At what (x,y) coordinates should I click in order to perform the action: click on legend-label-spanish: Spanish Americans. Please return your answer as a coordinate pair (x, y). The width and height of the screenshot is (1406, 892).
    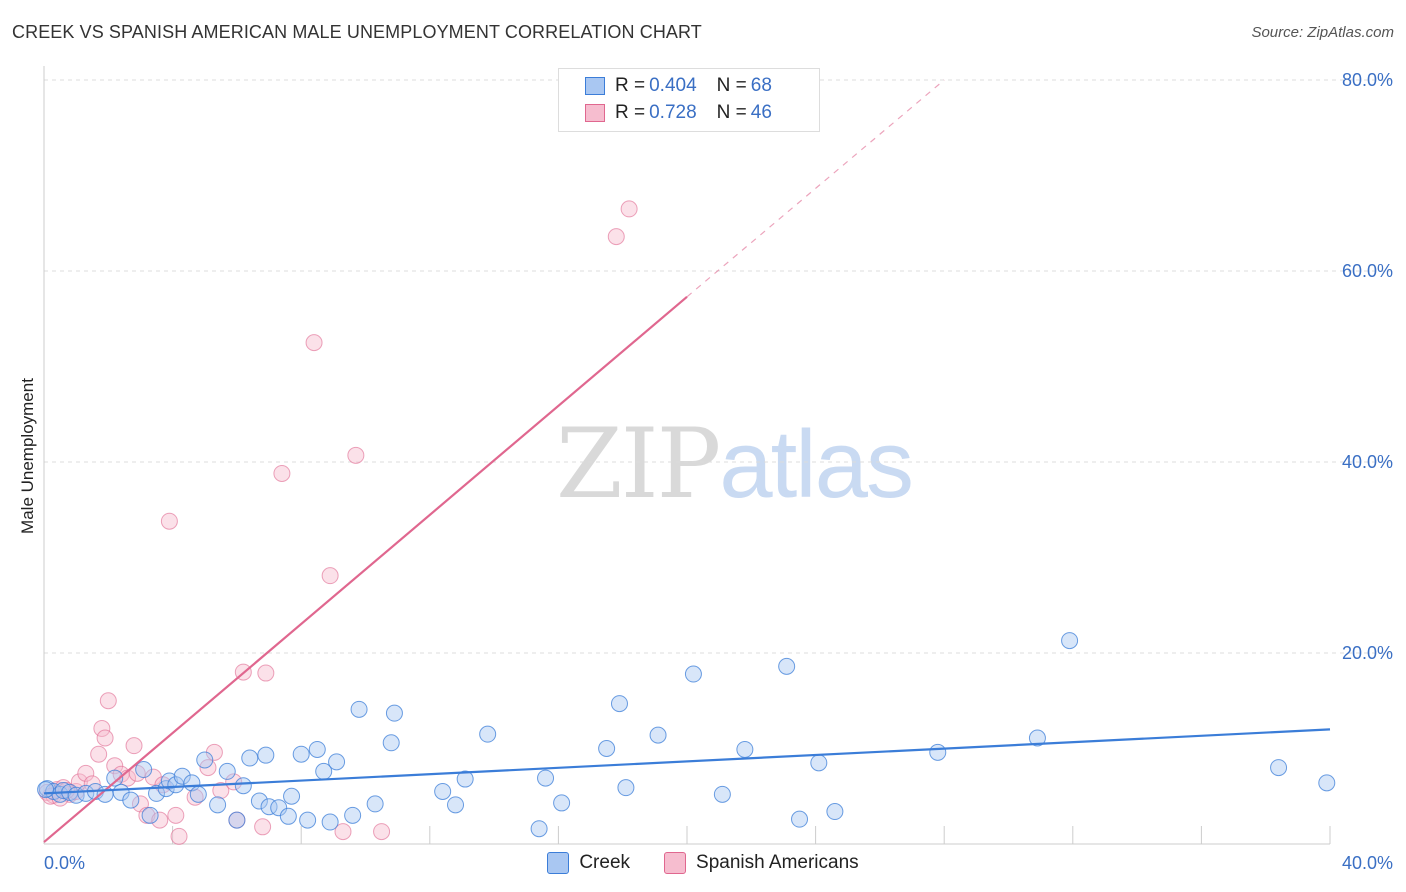
    Looking at the image, I should click on (777, 862).